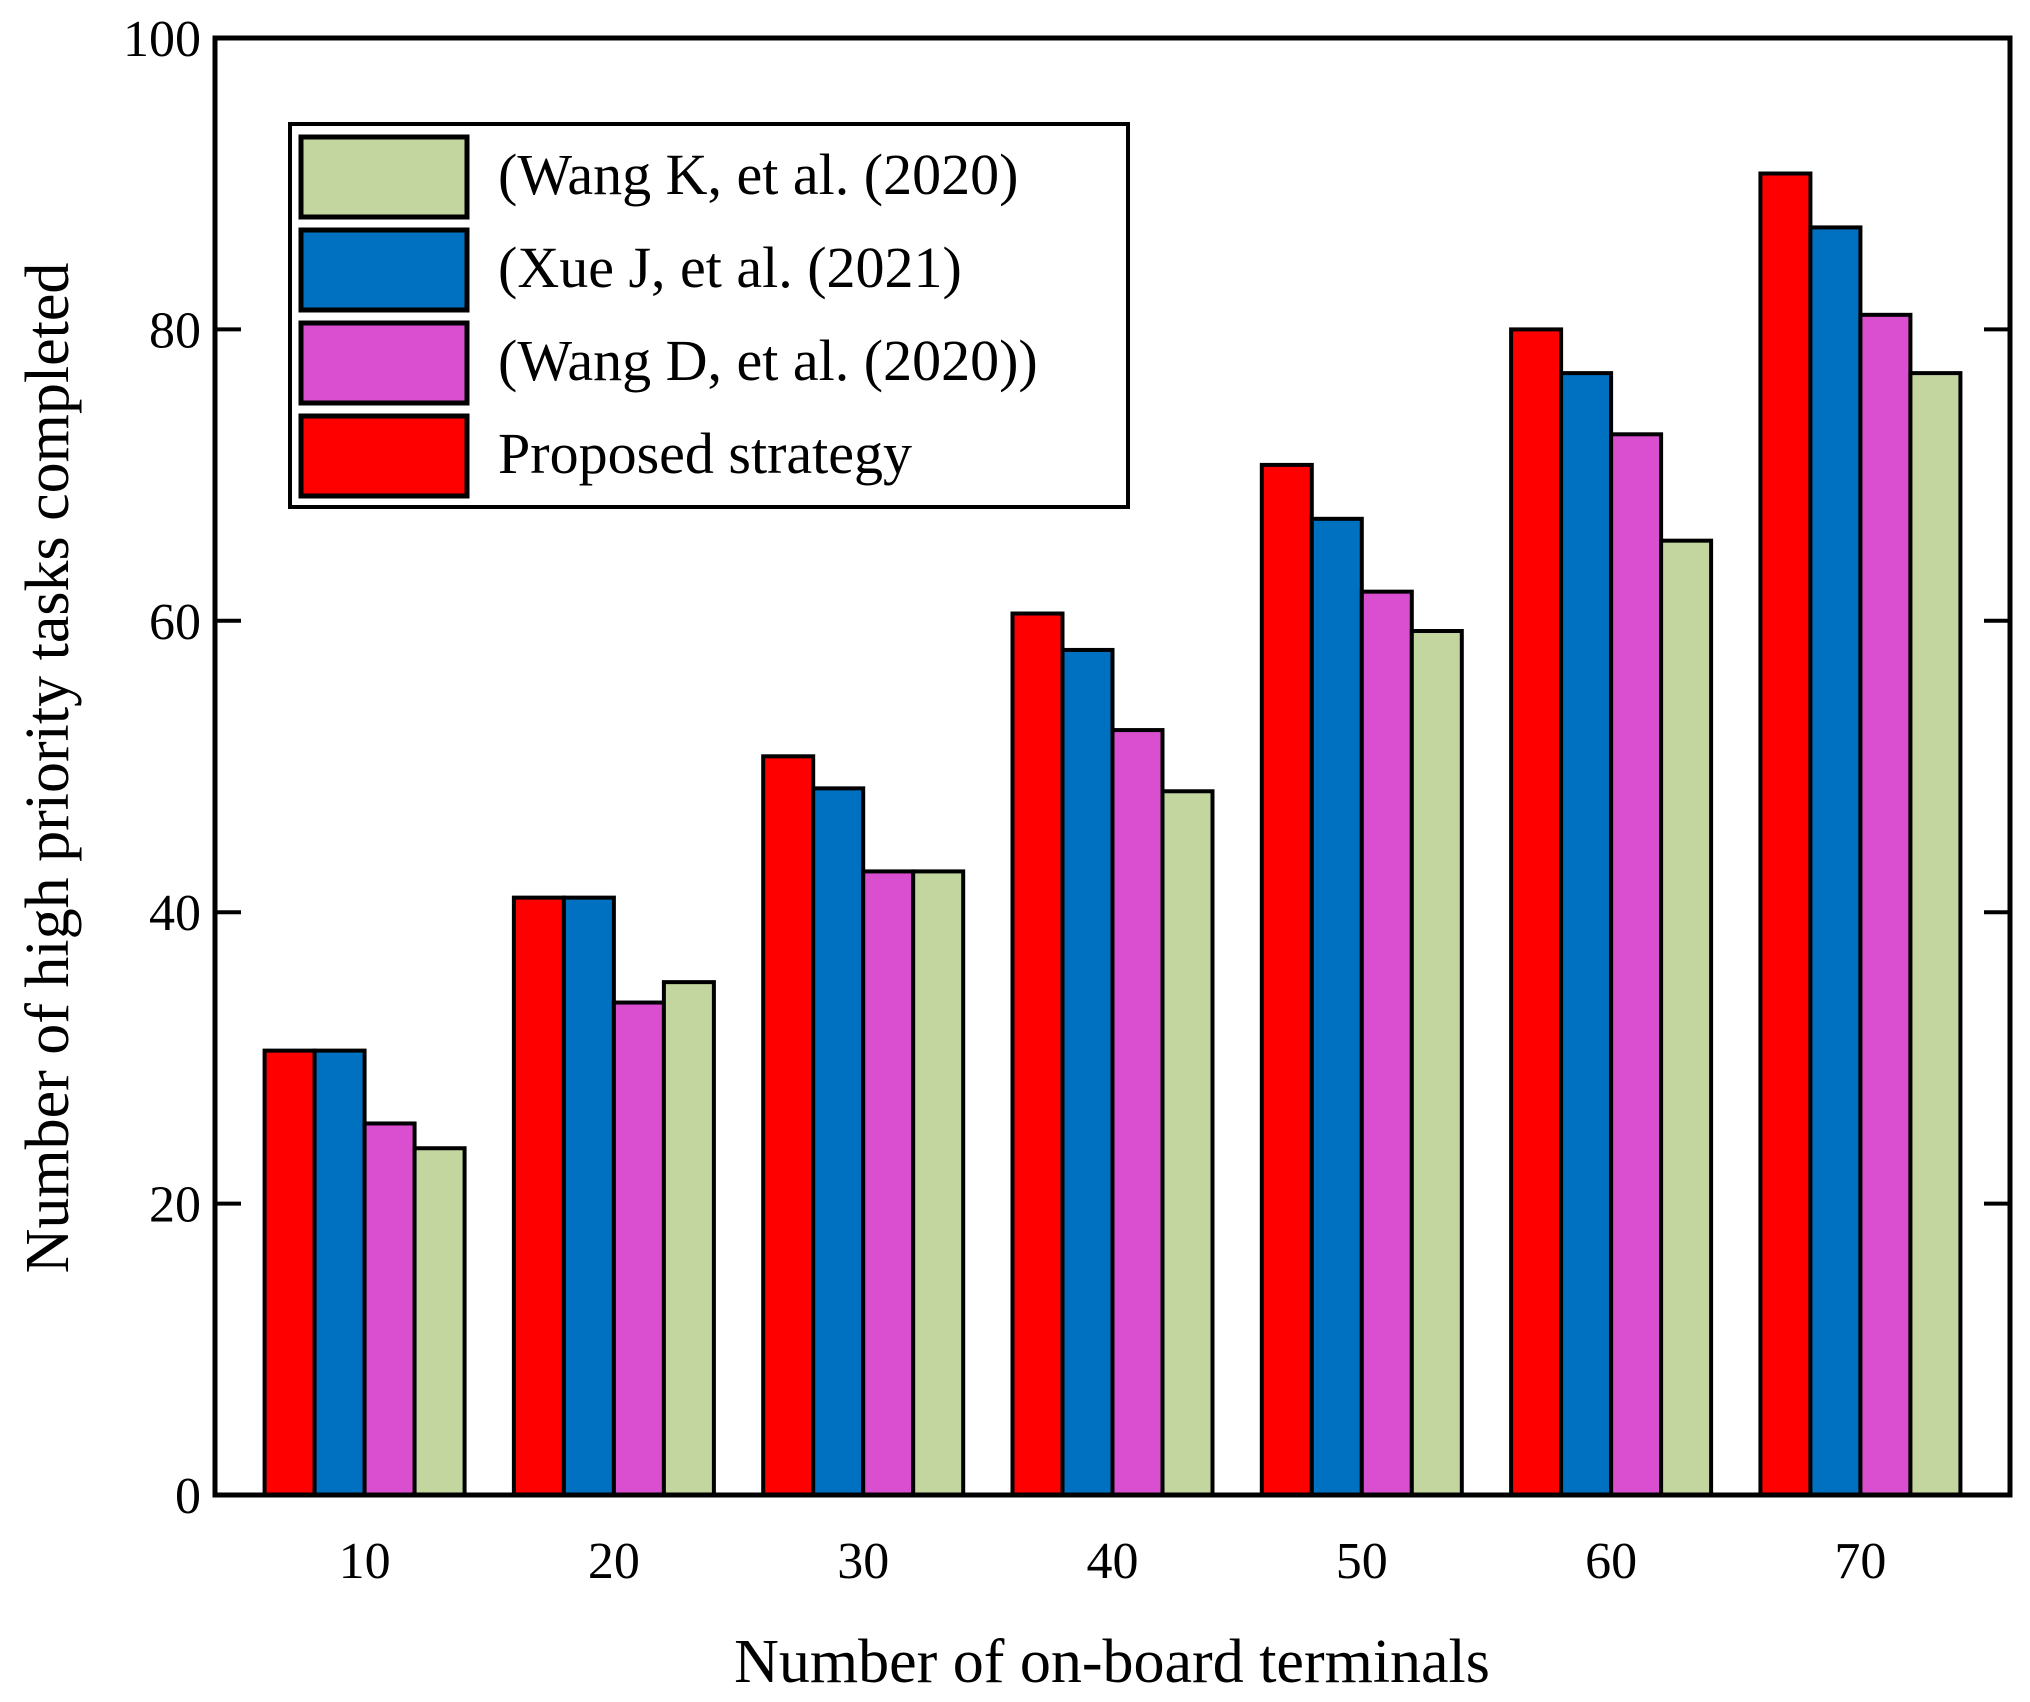 This screenshot has width=2030, height=1702. What do you see at coordinates (365, 1561) in the screenshot?
I see `x-tick-label: 10` at bounding box center [365, 1561].